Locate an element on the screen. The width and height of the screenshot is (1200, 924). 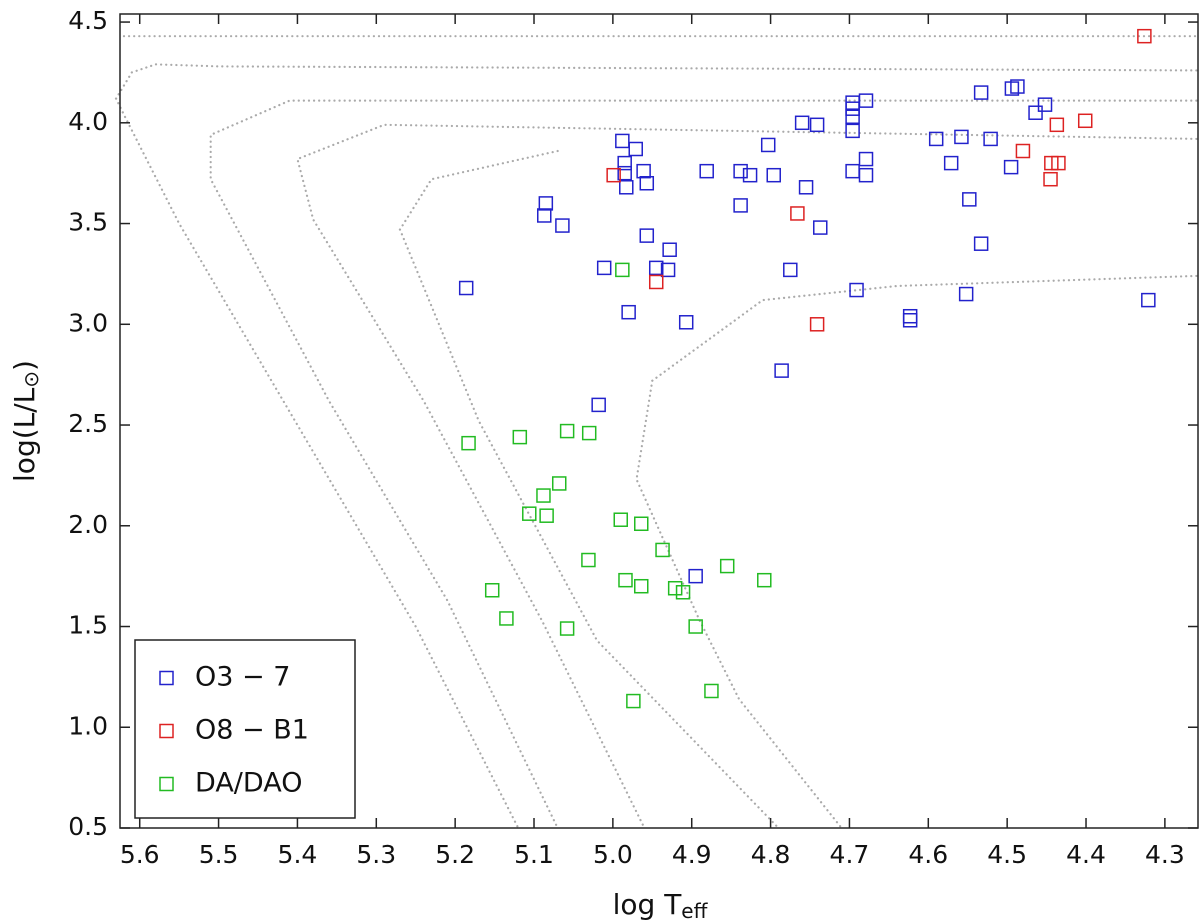
x-tick-label: 5.1 is located at coordinates (534, 854).